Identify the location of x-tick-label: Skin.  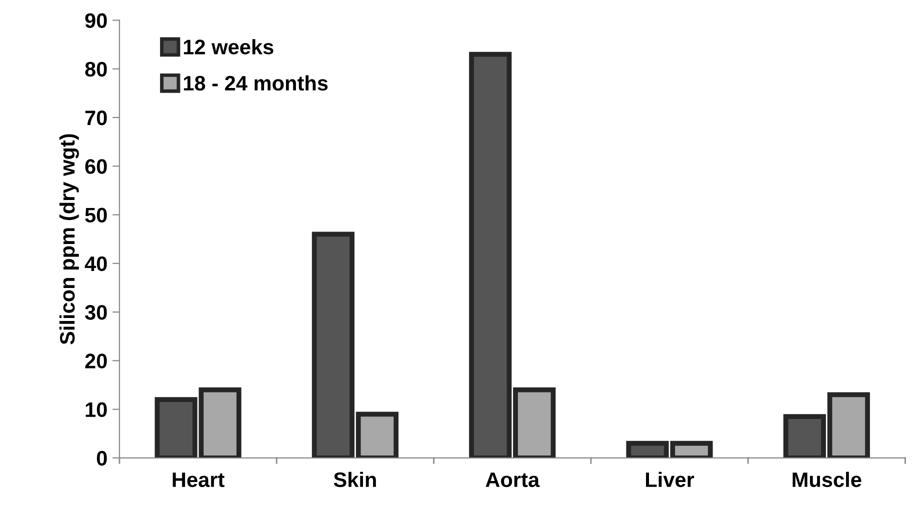
(355, 480).